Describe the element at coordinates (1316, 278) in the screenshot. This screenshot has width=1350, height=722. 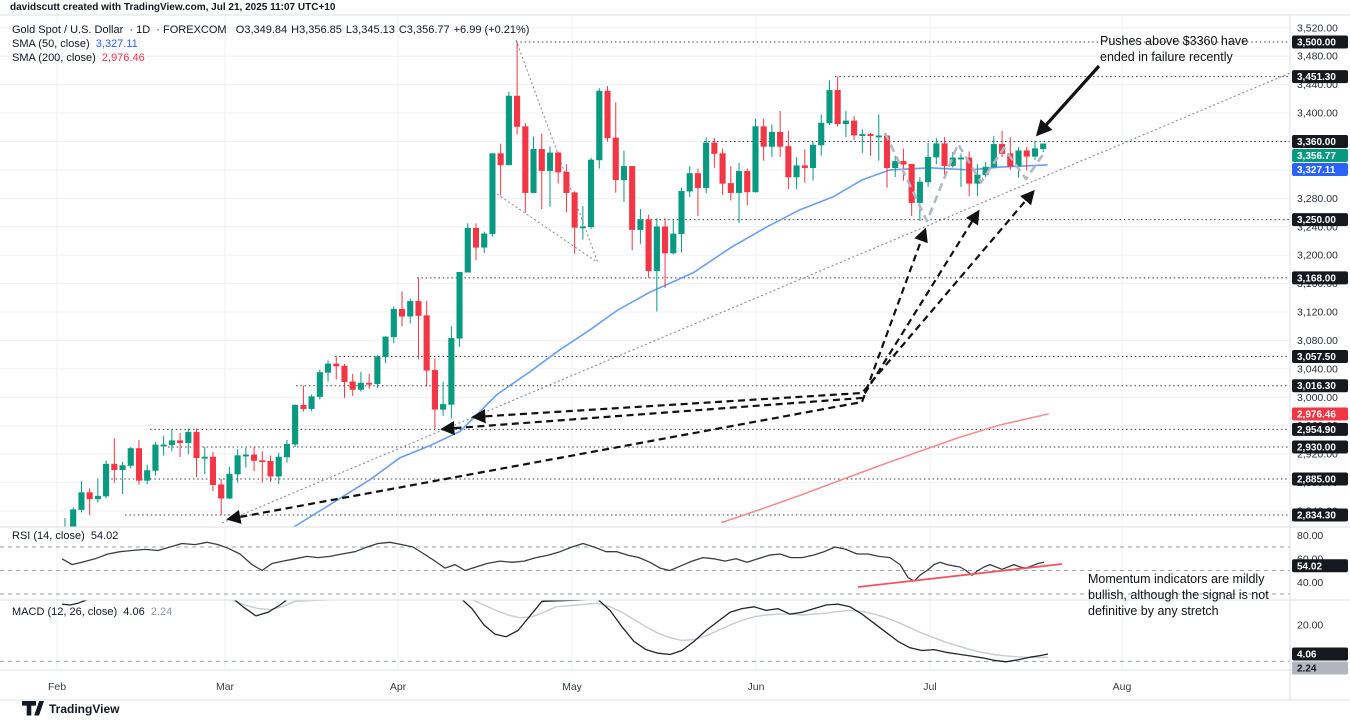
I see `svg-text: 3,168.00` at that location.